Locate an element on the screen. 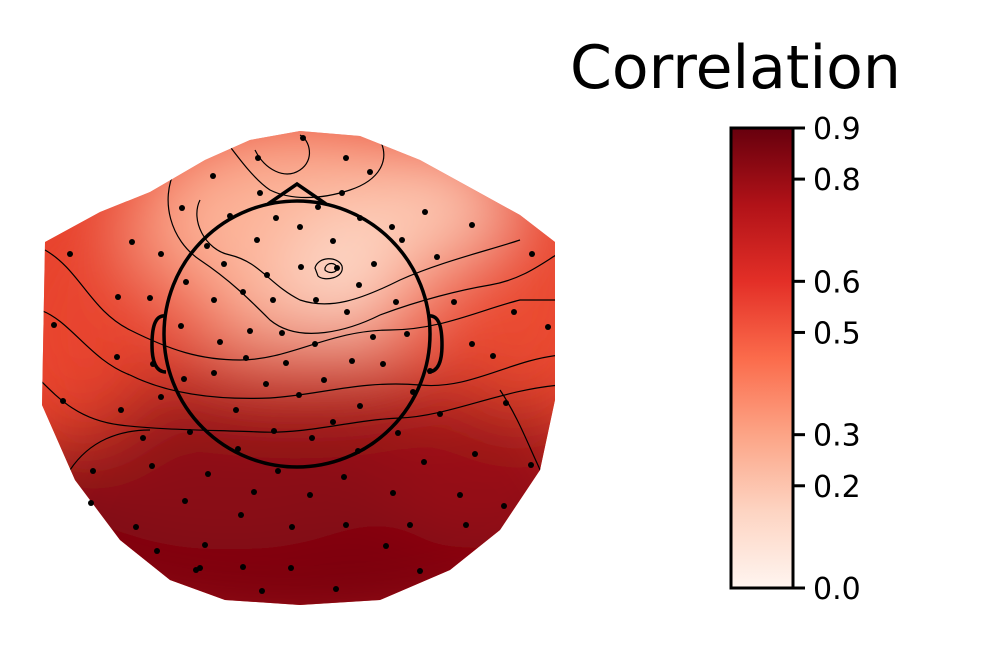 This screenshot has width=995, height=654. colorbar-ticks: 0.0 0.2 0.3 0.5 0.6 0.8 0.9 is located at coordinates (827, 359).